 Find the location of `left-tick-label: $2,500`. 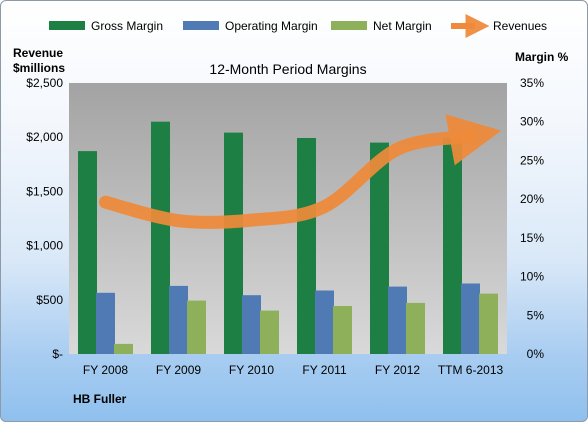

left-tick-label: $2,500 is located at coordinates (44, 83).